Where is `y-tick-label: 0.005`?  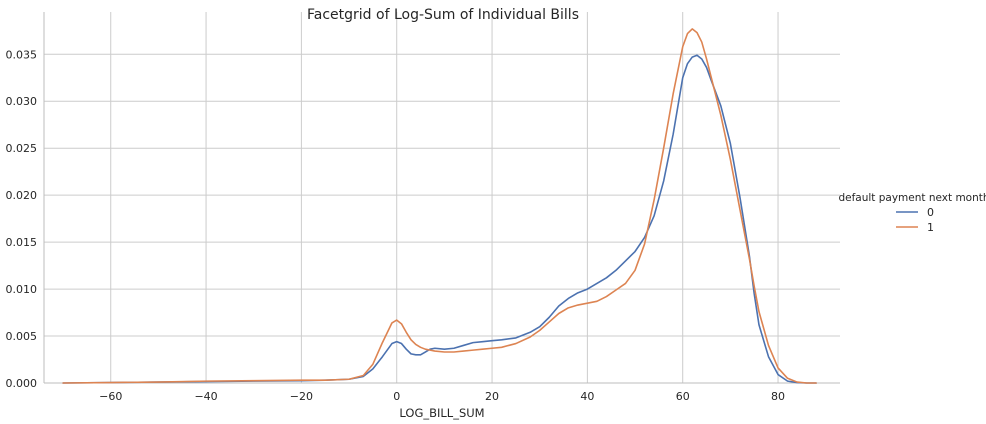
y-tick-label: 0.005 is located at coordinates (22, 336).